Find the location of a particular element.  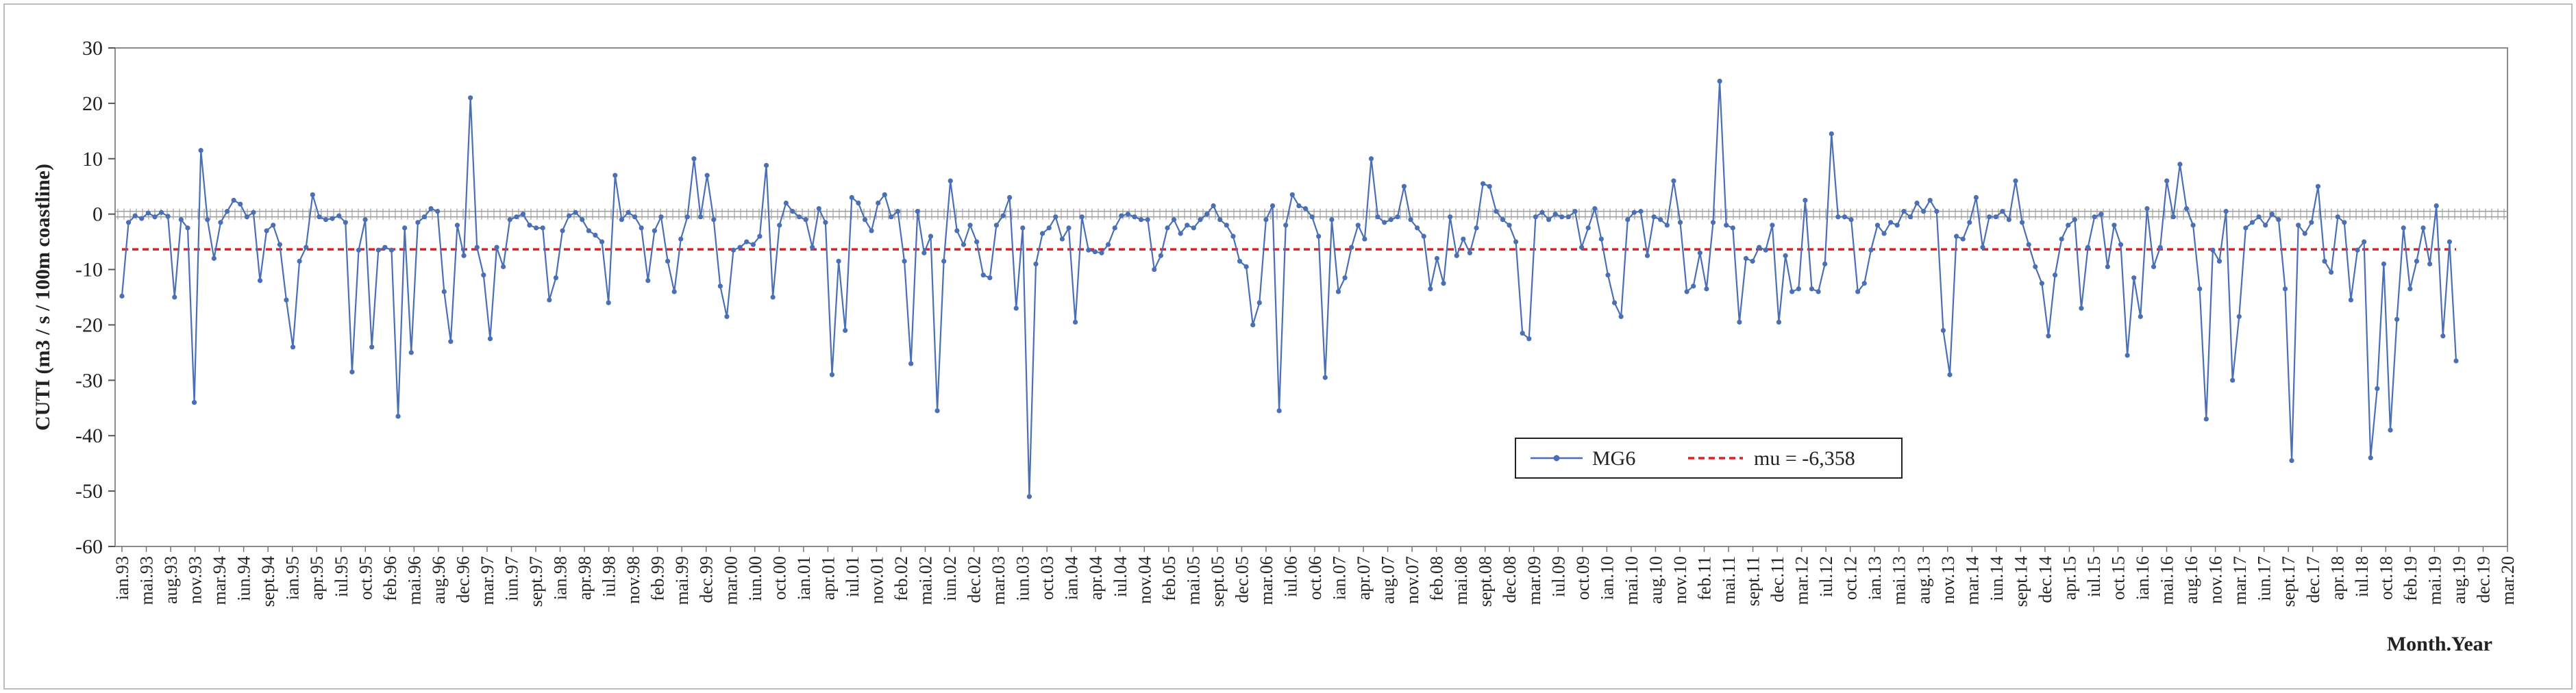

x-tick-label: nov.93 is located at coordinates (196, 580).